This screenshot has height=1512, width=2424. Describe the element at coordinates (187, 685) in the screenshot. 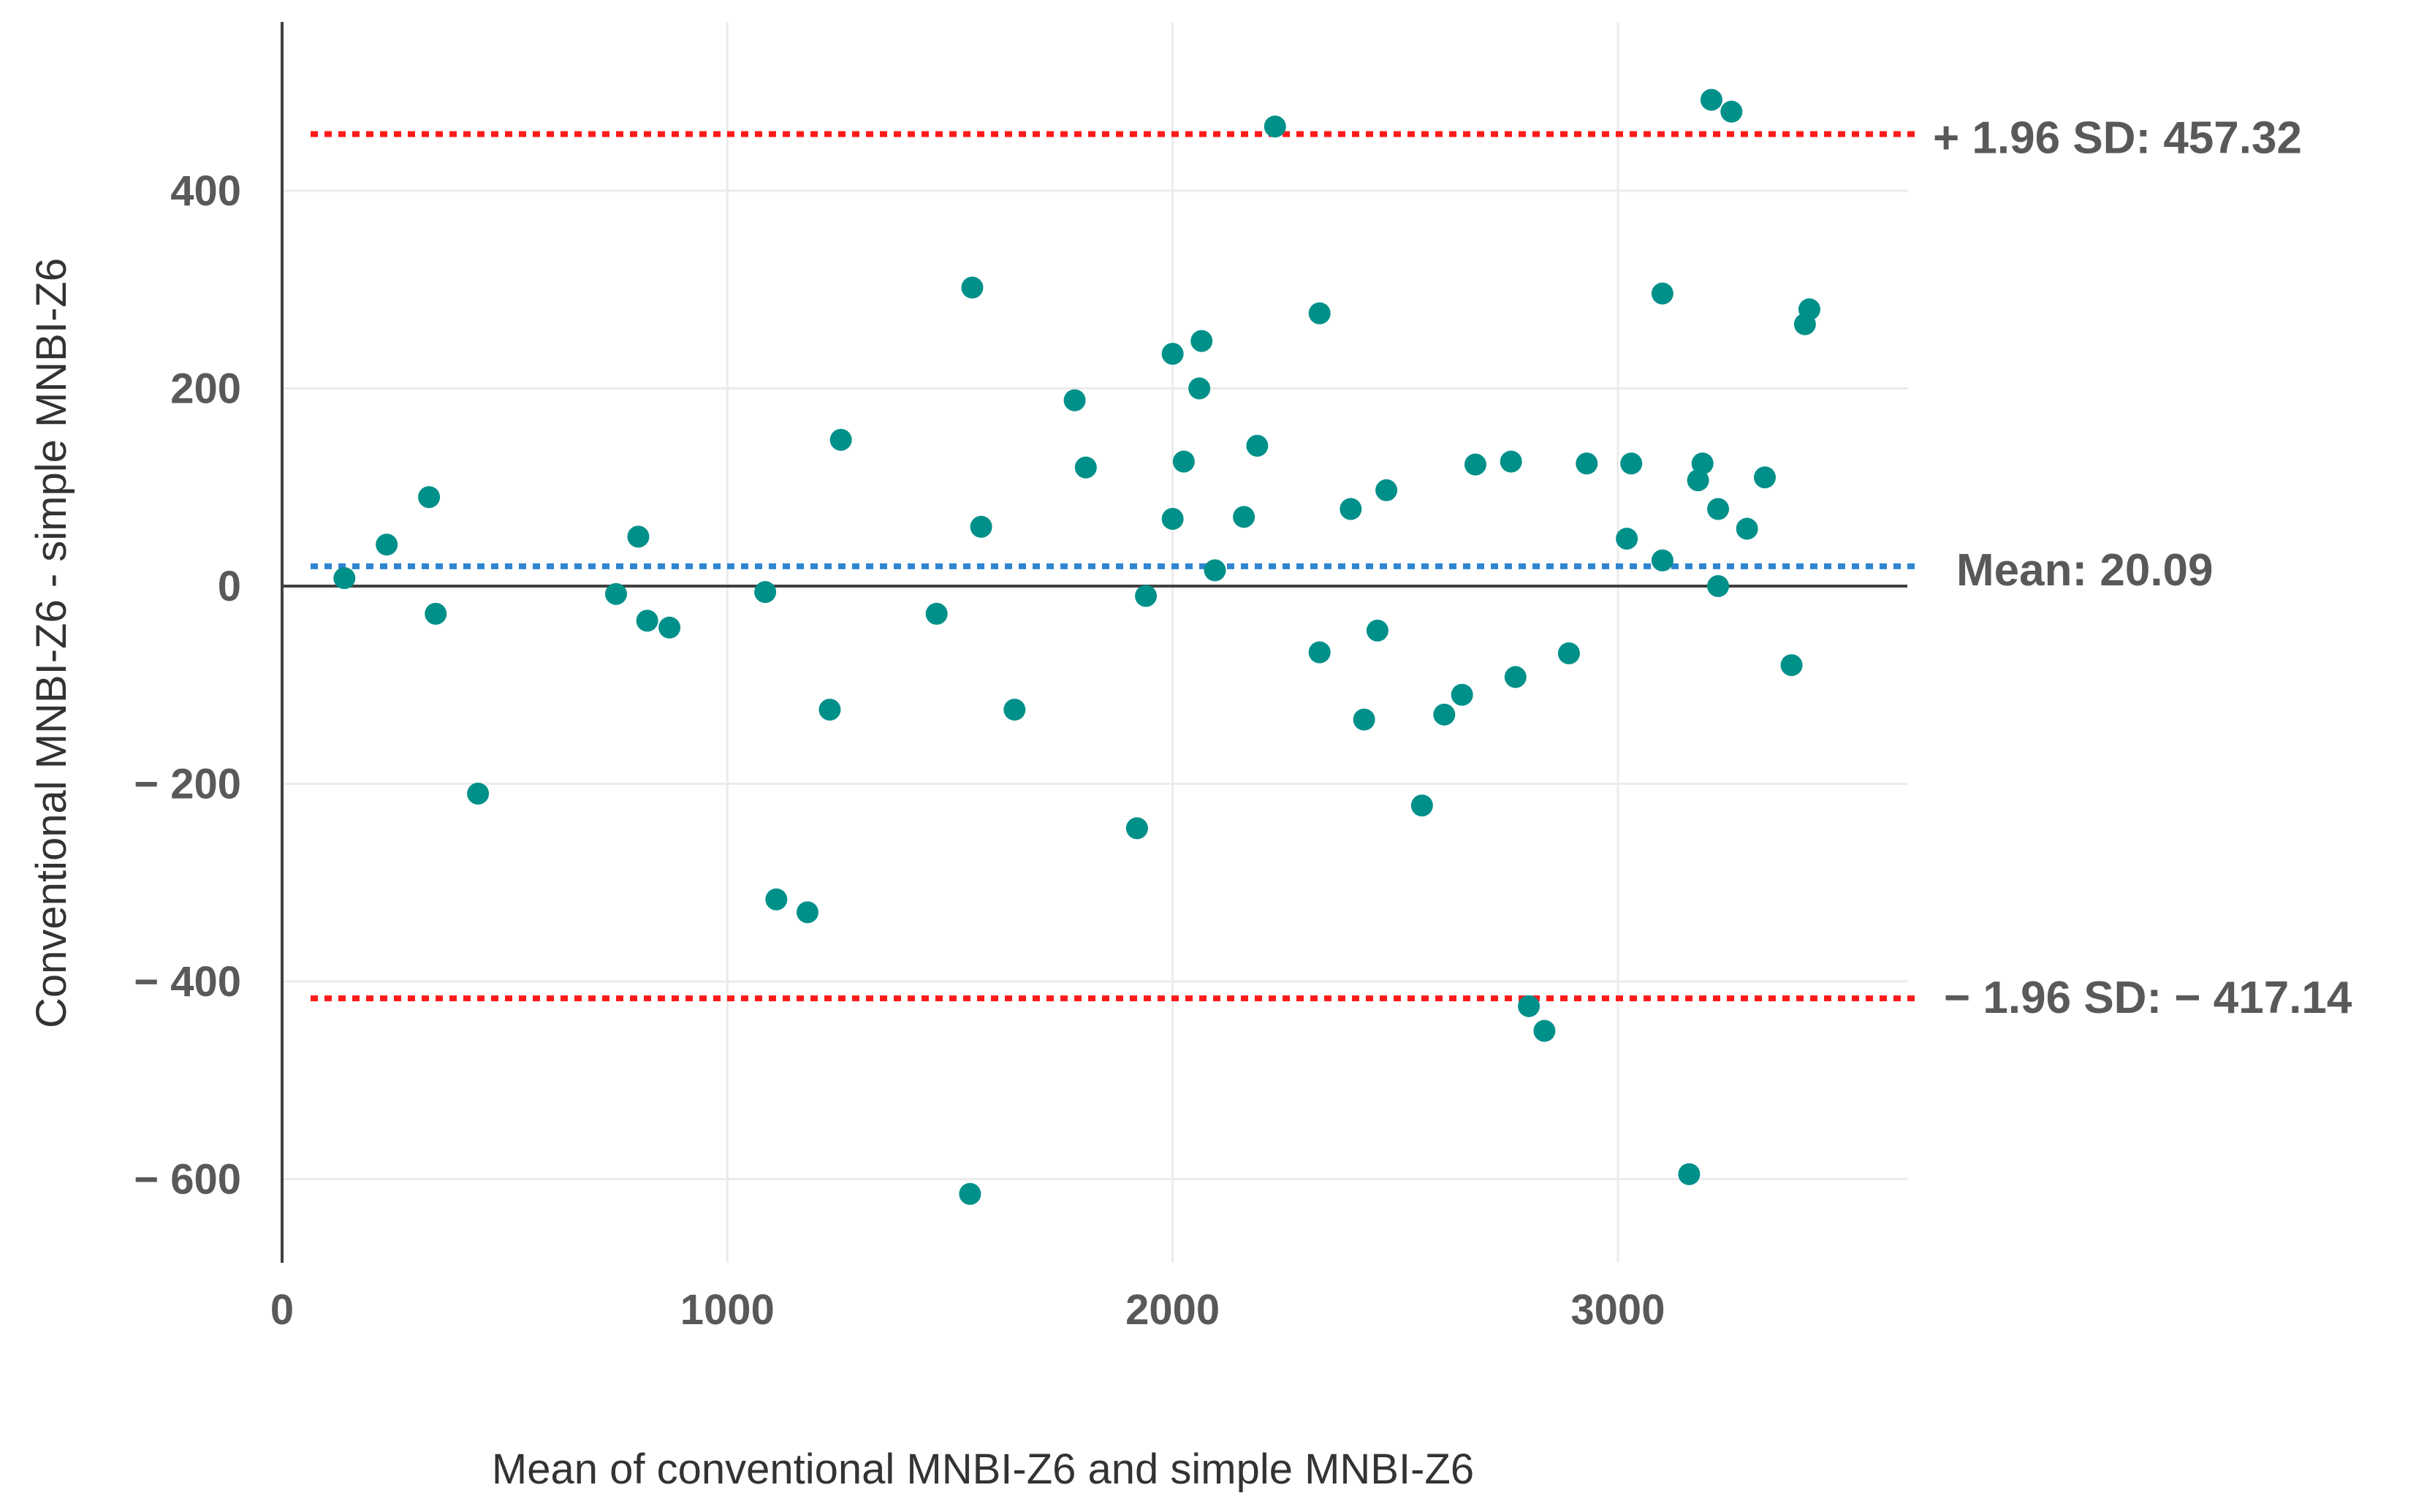

I see `y-tick-labels: 400 200 0 − 200 − 400 − 600` at that location.